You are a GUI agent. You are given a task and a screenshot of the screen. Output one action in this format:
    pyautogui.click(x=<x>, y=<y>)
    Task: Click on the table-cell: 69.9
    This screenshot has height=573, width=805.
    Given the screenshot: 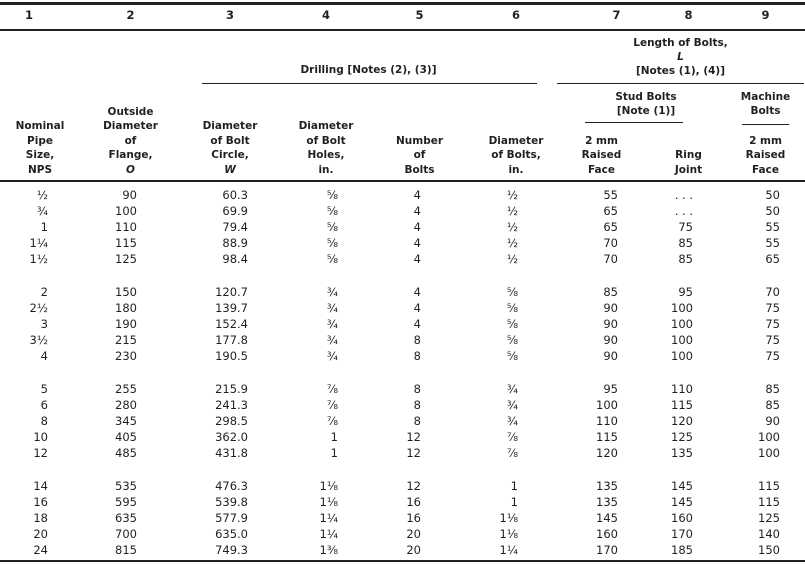 What is the action you would take?
    pyautogui.click(x=235, y=211)
    